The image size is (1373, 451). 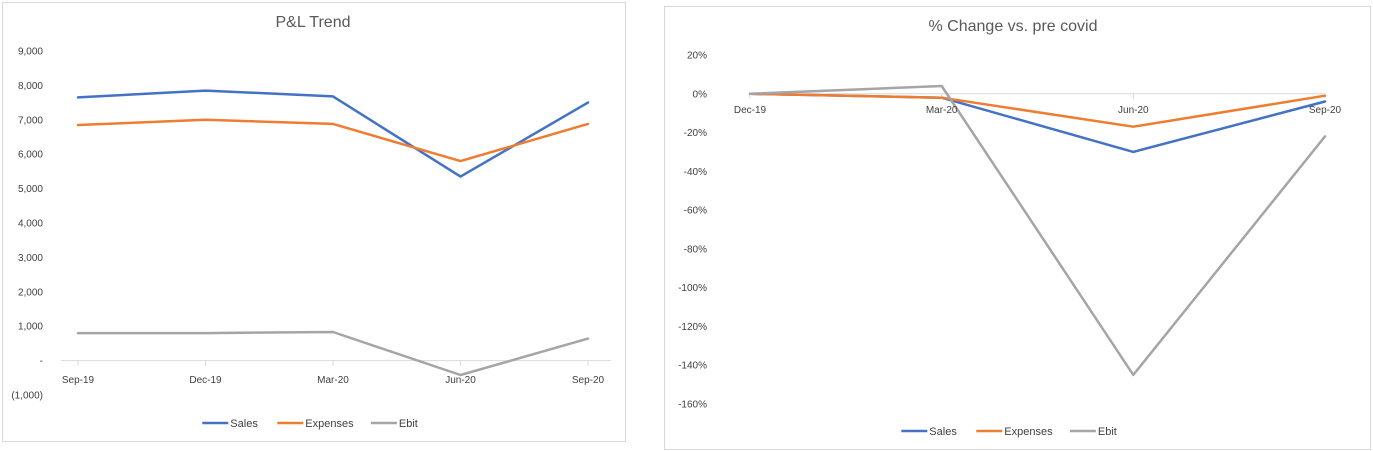 What do you see at coordinates (30, 52) in the screenshot?
I see `y-tick-label: 9,000` at bounding box center [30, 52].